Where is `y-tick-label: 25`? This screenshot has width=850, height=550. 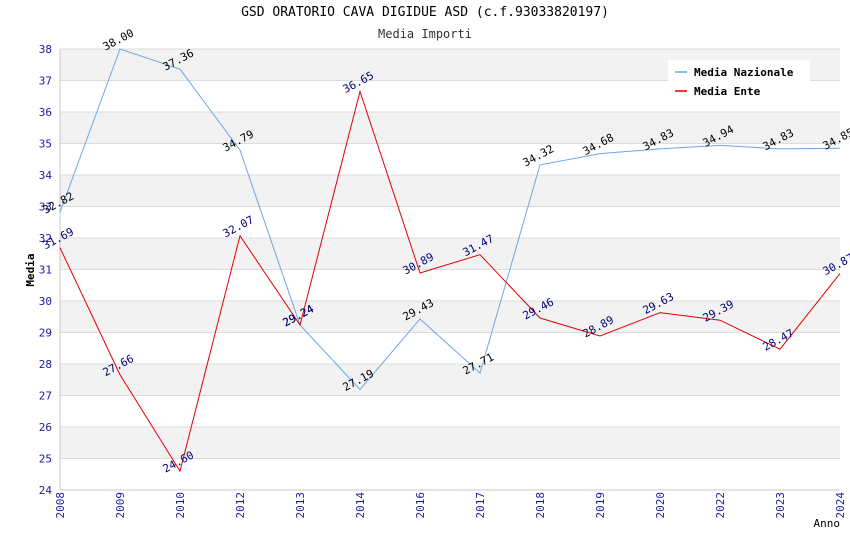
y-tick-label: 25 is located at coordinates (45, 459).